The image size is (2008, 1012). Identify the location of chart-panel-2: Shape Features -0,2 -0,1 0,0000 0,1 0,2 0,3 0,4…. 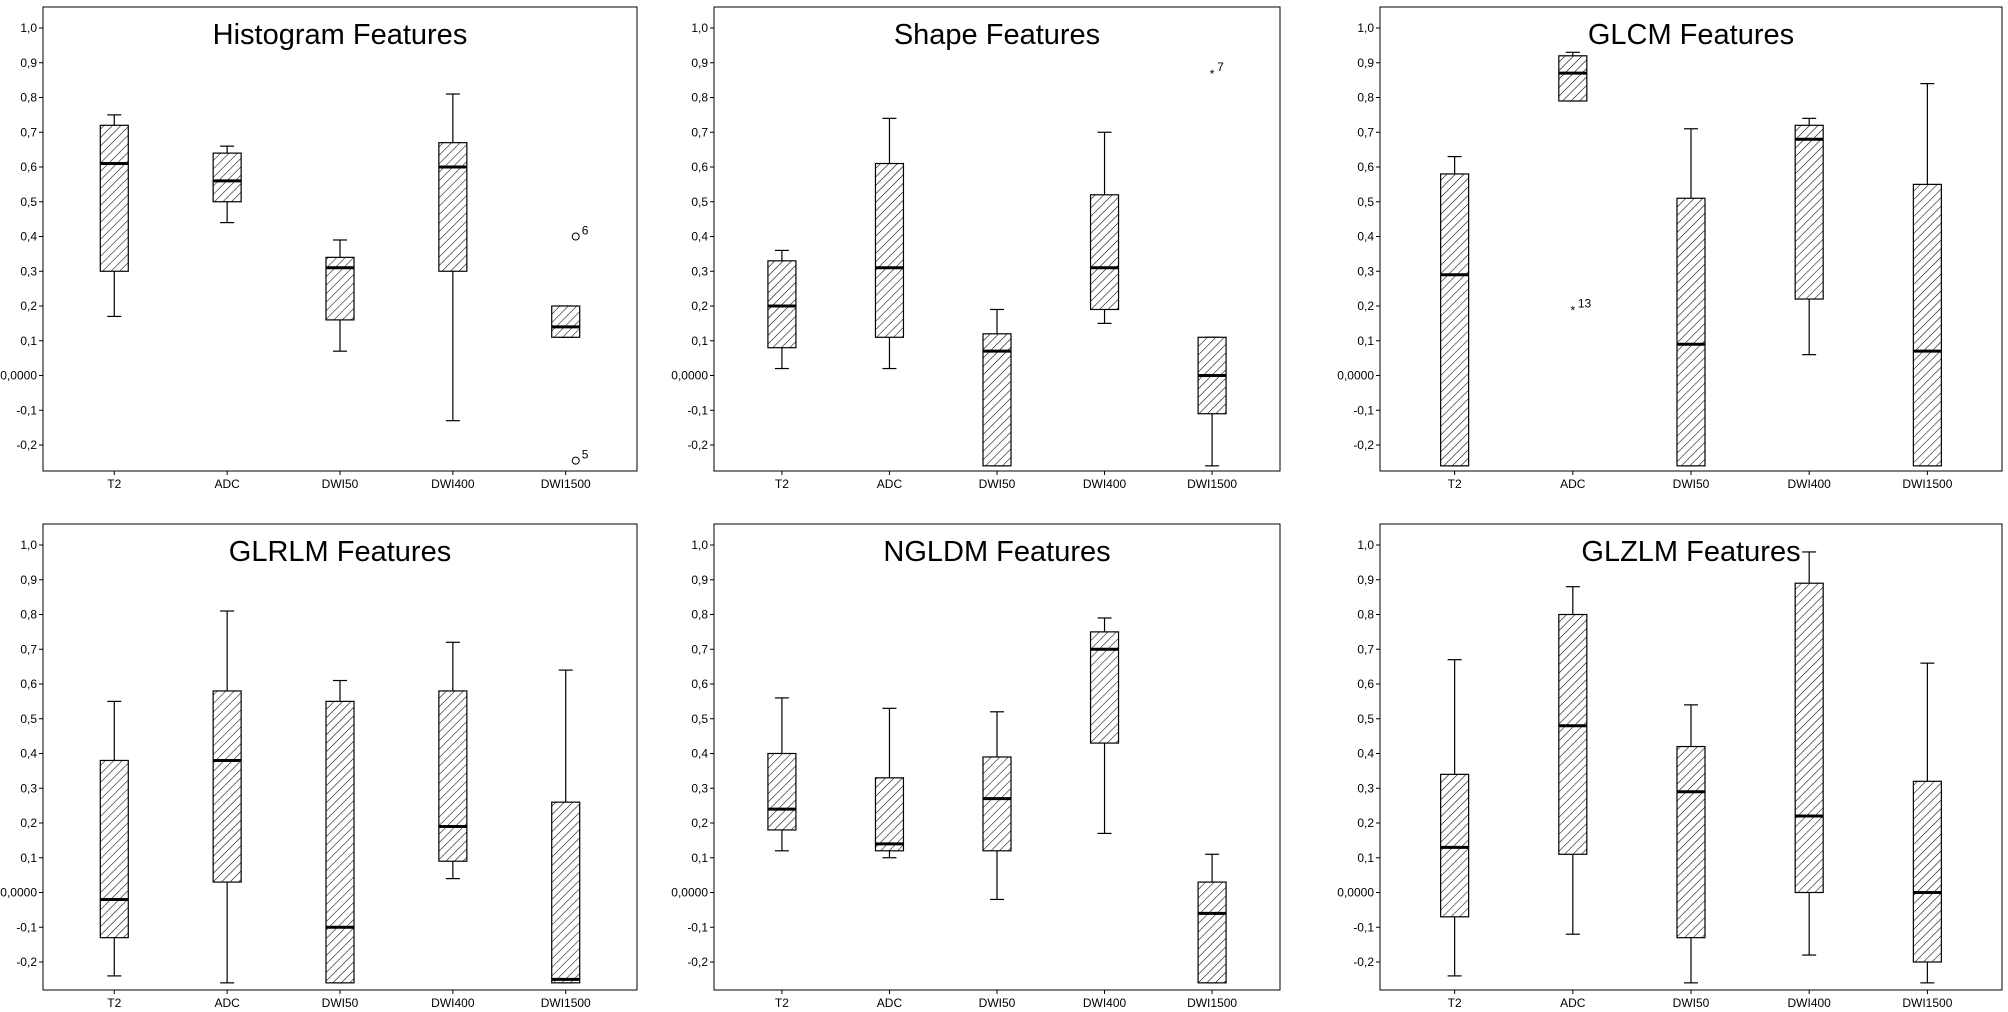
(976, 248).